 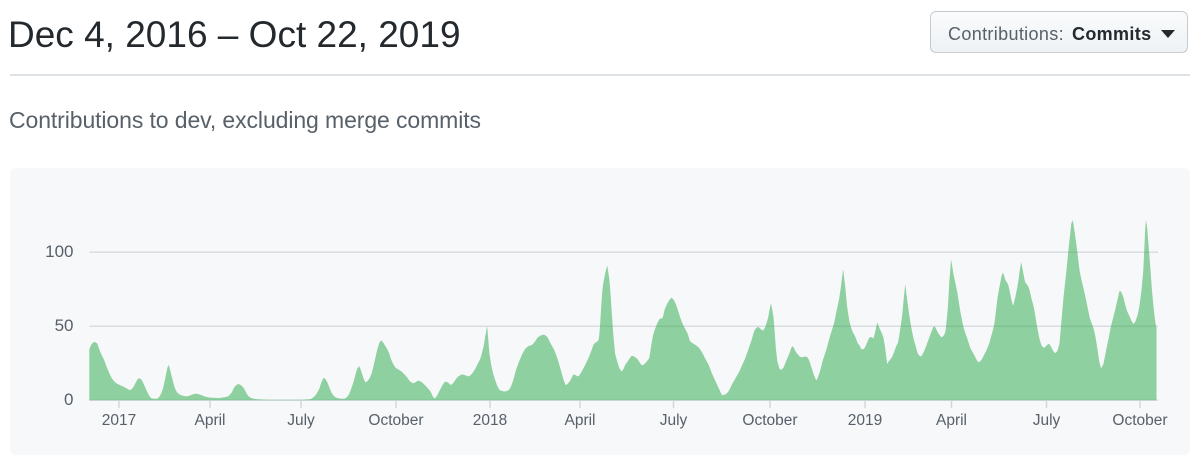 What do you see at coordinates (490, 420) in the screenshot?
I see `svg-text: 2018` at bounding box center [490, 420].